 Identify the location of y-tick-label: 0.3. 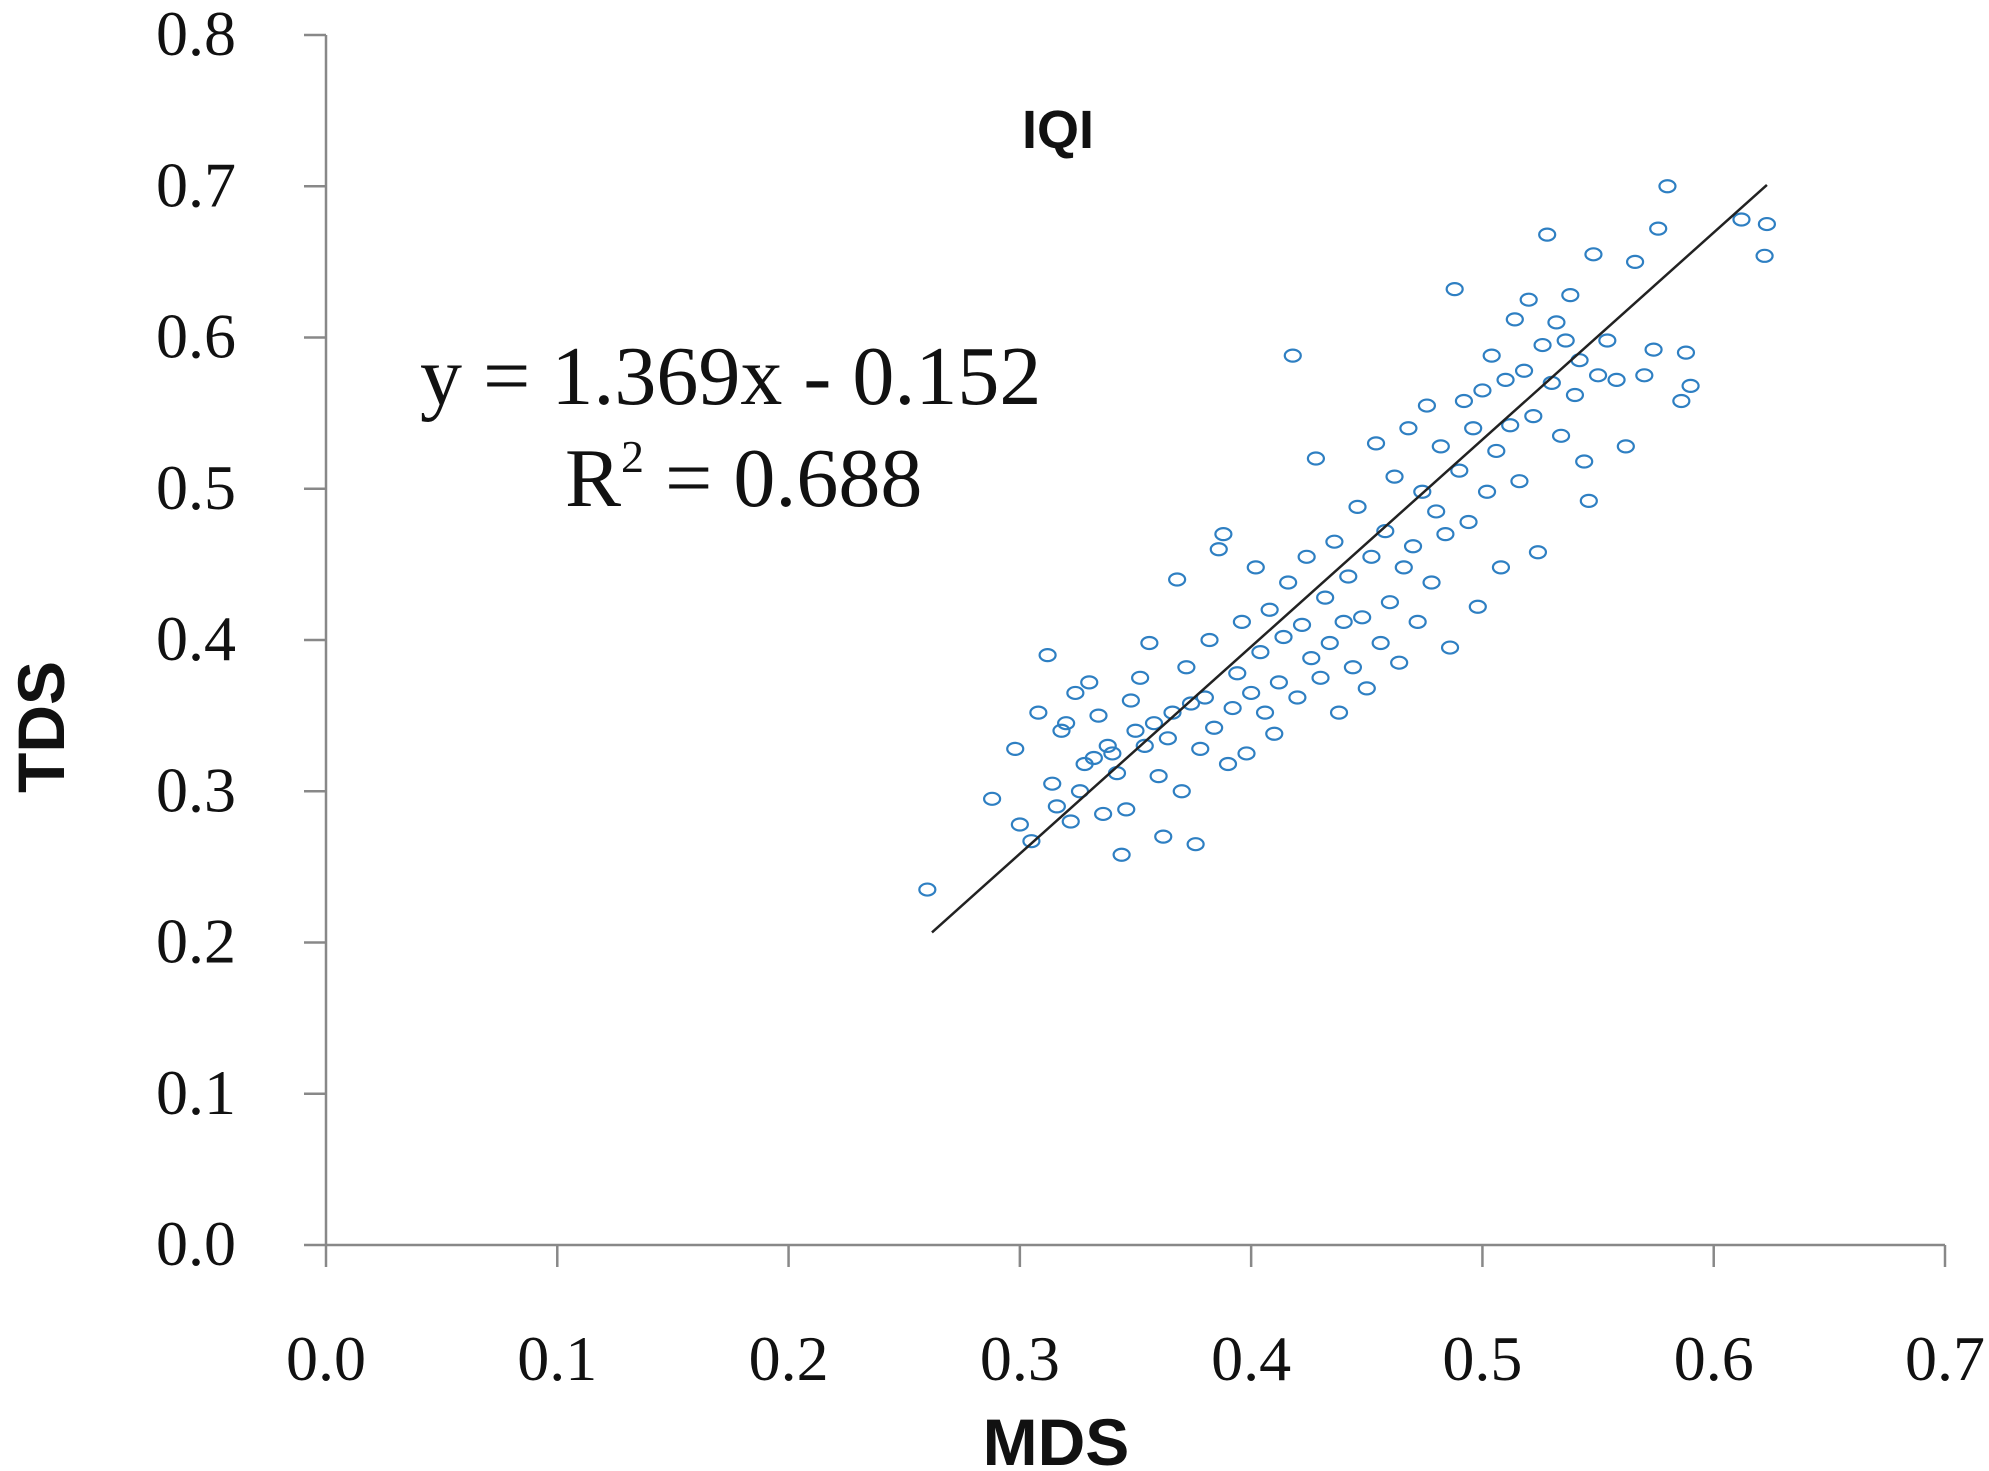
(196, 789).